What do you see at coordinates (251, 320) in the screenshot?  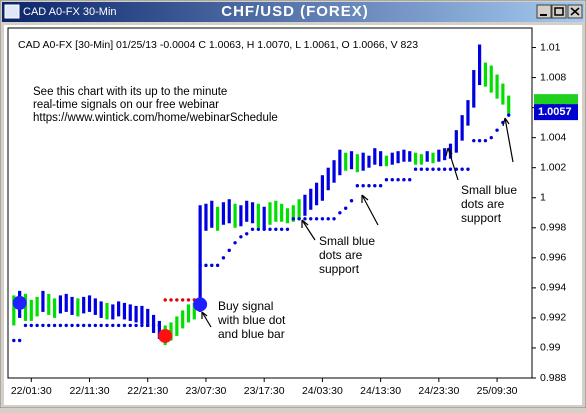 I see `annotation-text: with blue dot` at bounding box center [251, 320].